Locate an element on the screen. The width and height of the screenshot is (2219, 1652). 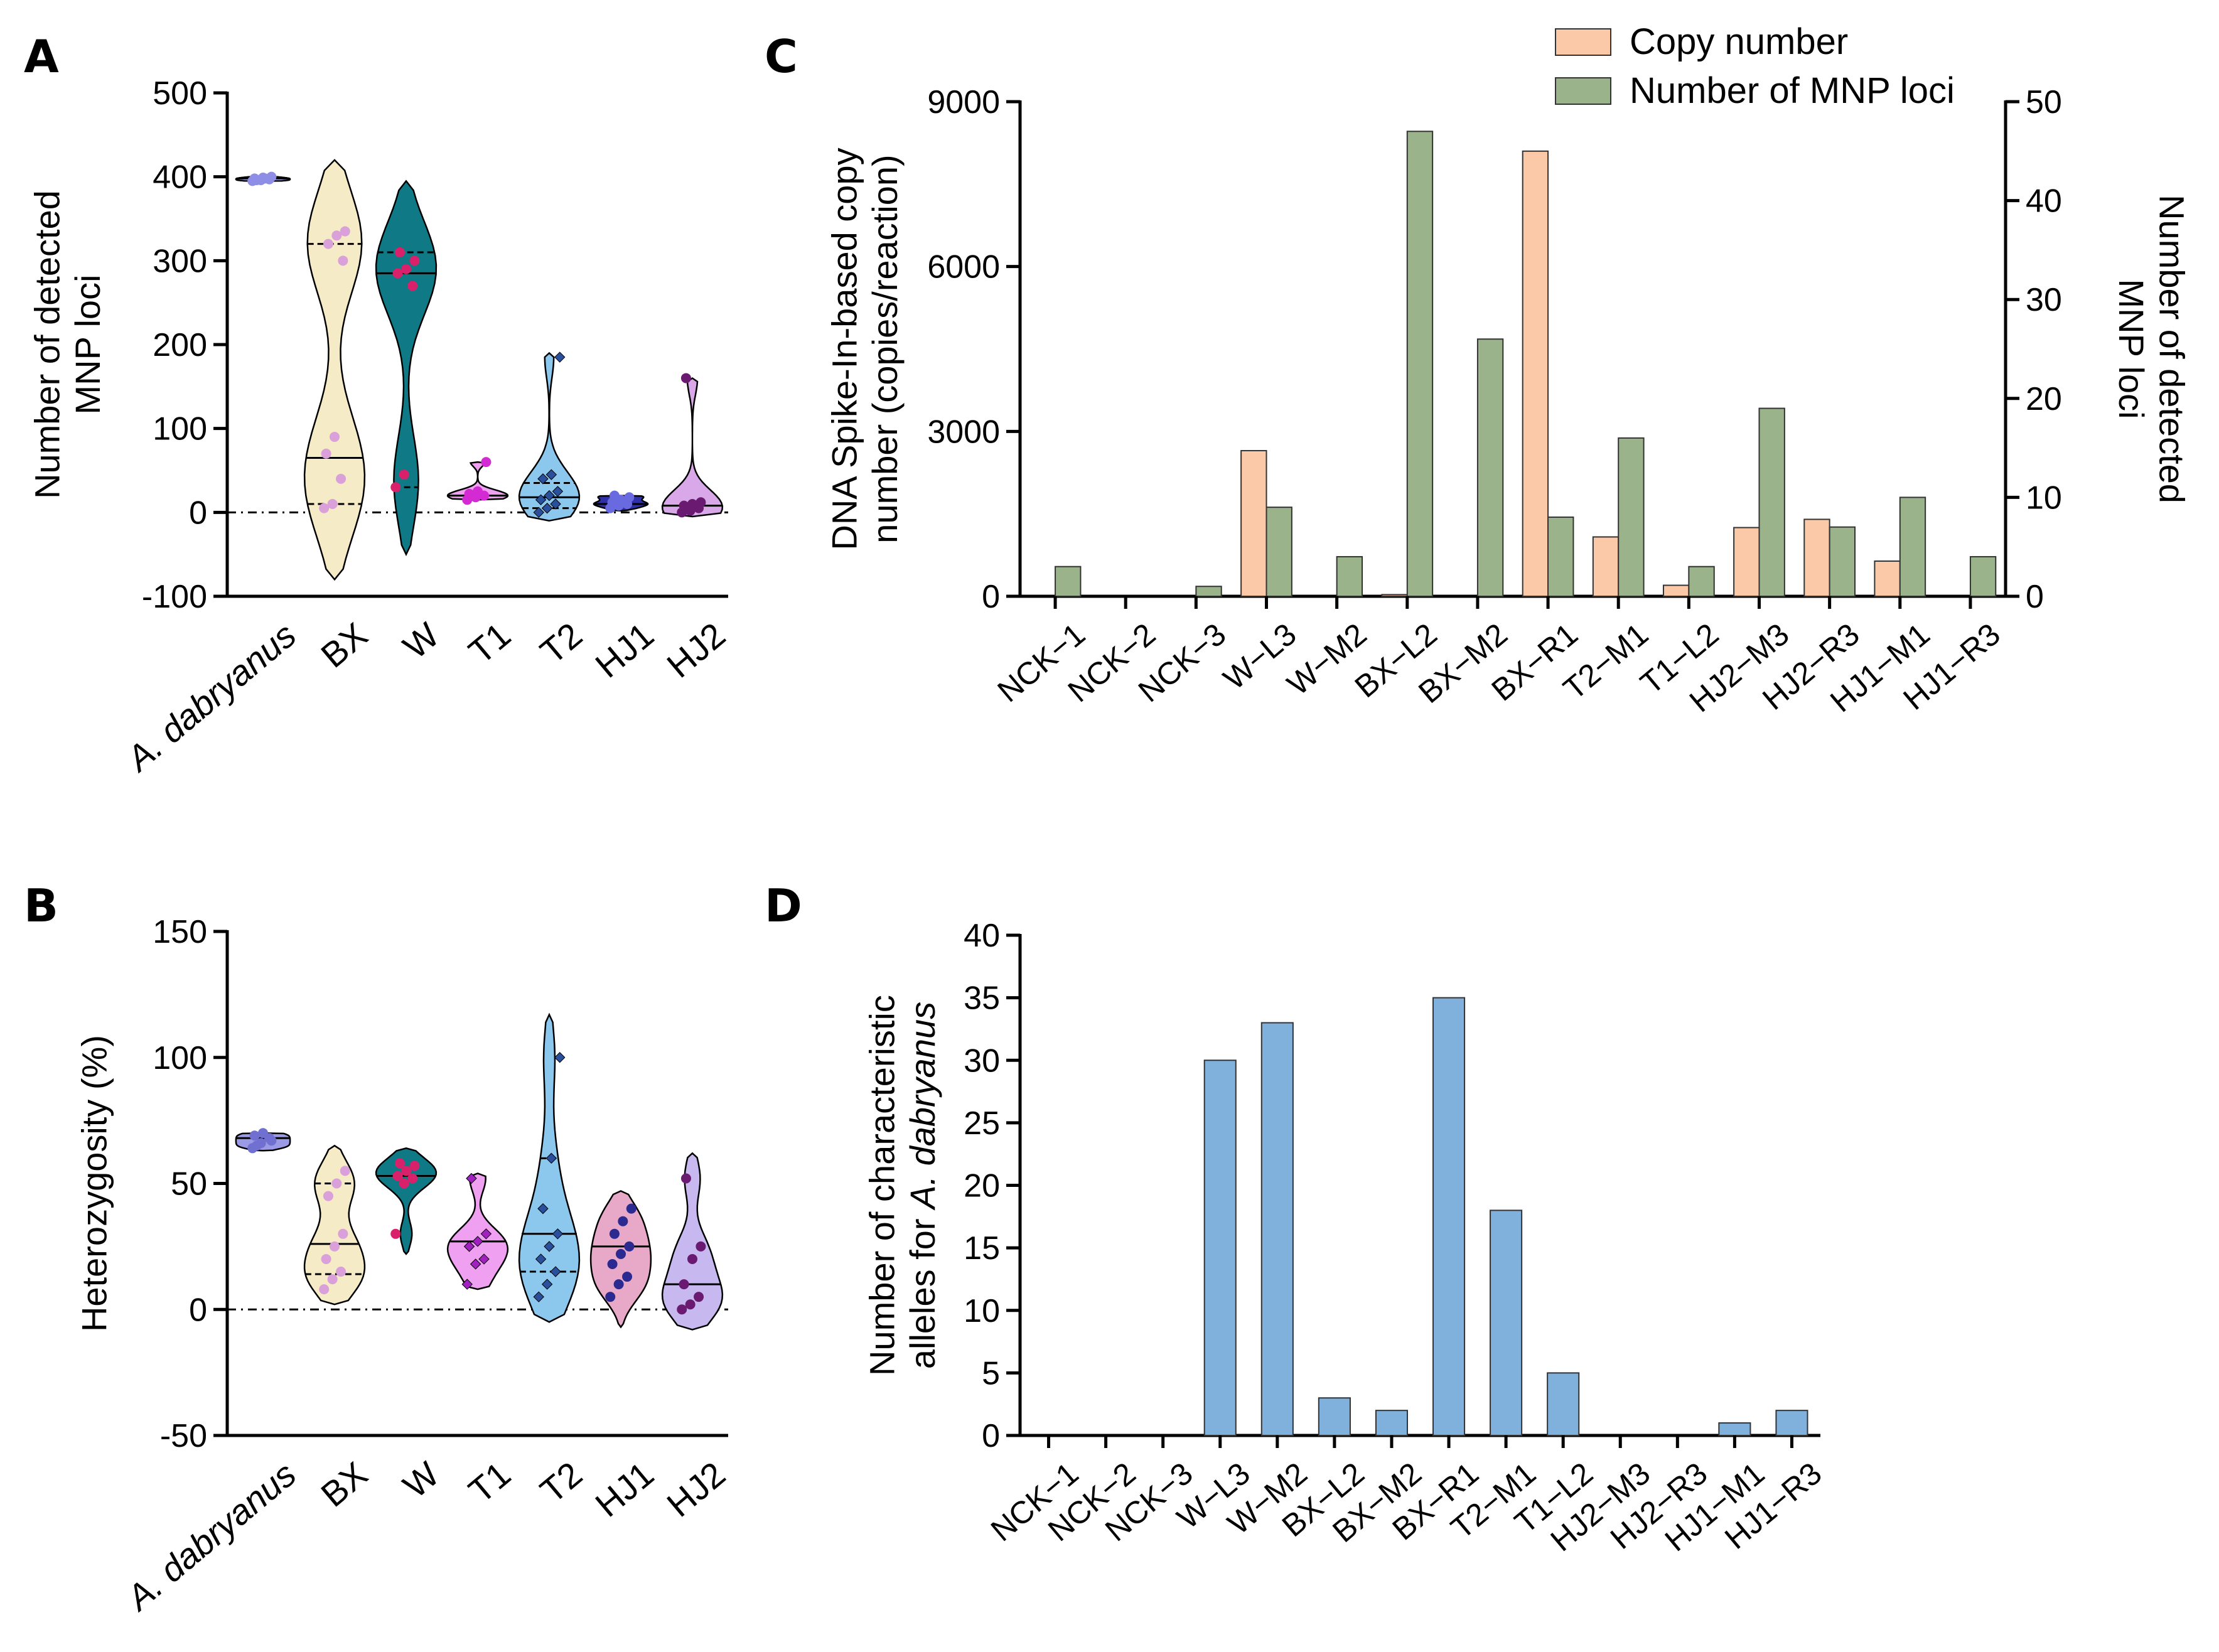
panel-c-bar-number-of-mnp-loci-bx-l2 is located at coordinates (1420, 364).